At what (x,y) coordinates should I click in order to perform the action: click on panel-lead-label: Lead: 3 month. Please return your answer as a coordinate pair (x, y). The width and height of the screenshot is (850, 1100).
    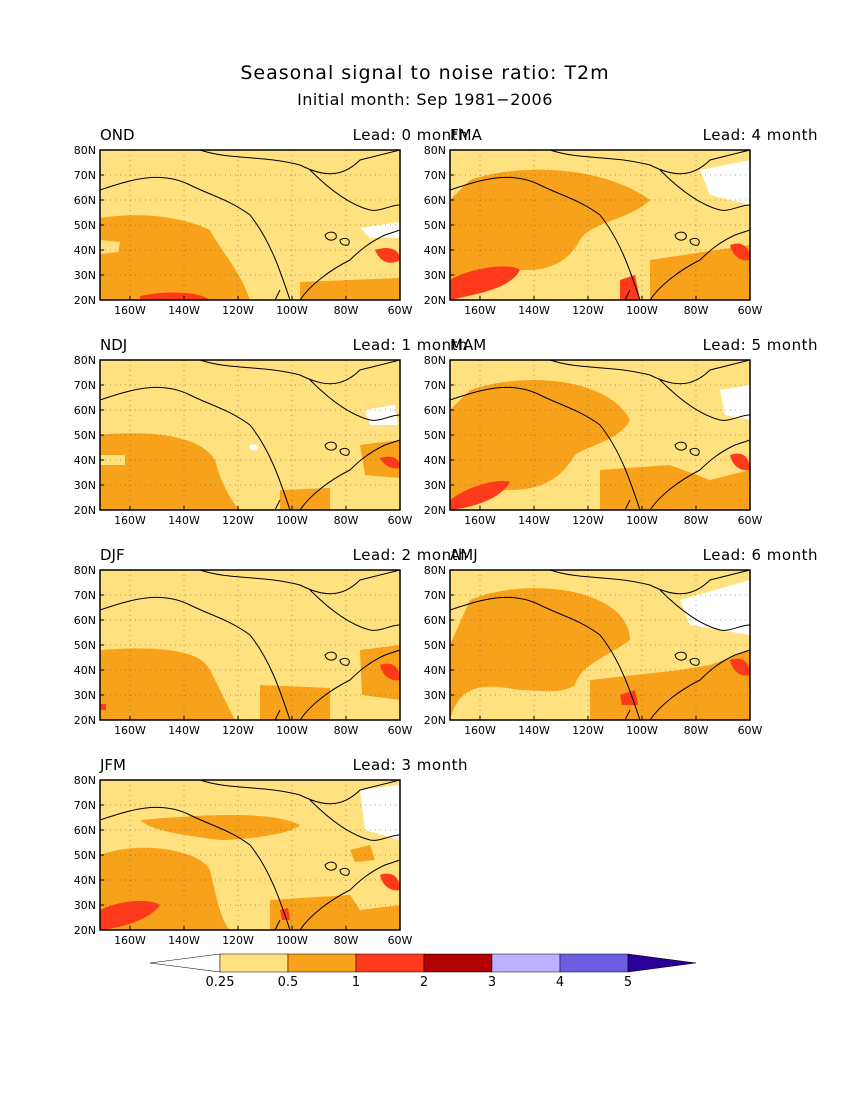
    Looking at the image, I should click on (410, 765).